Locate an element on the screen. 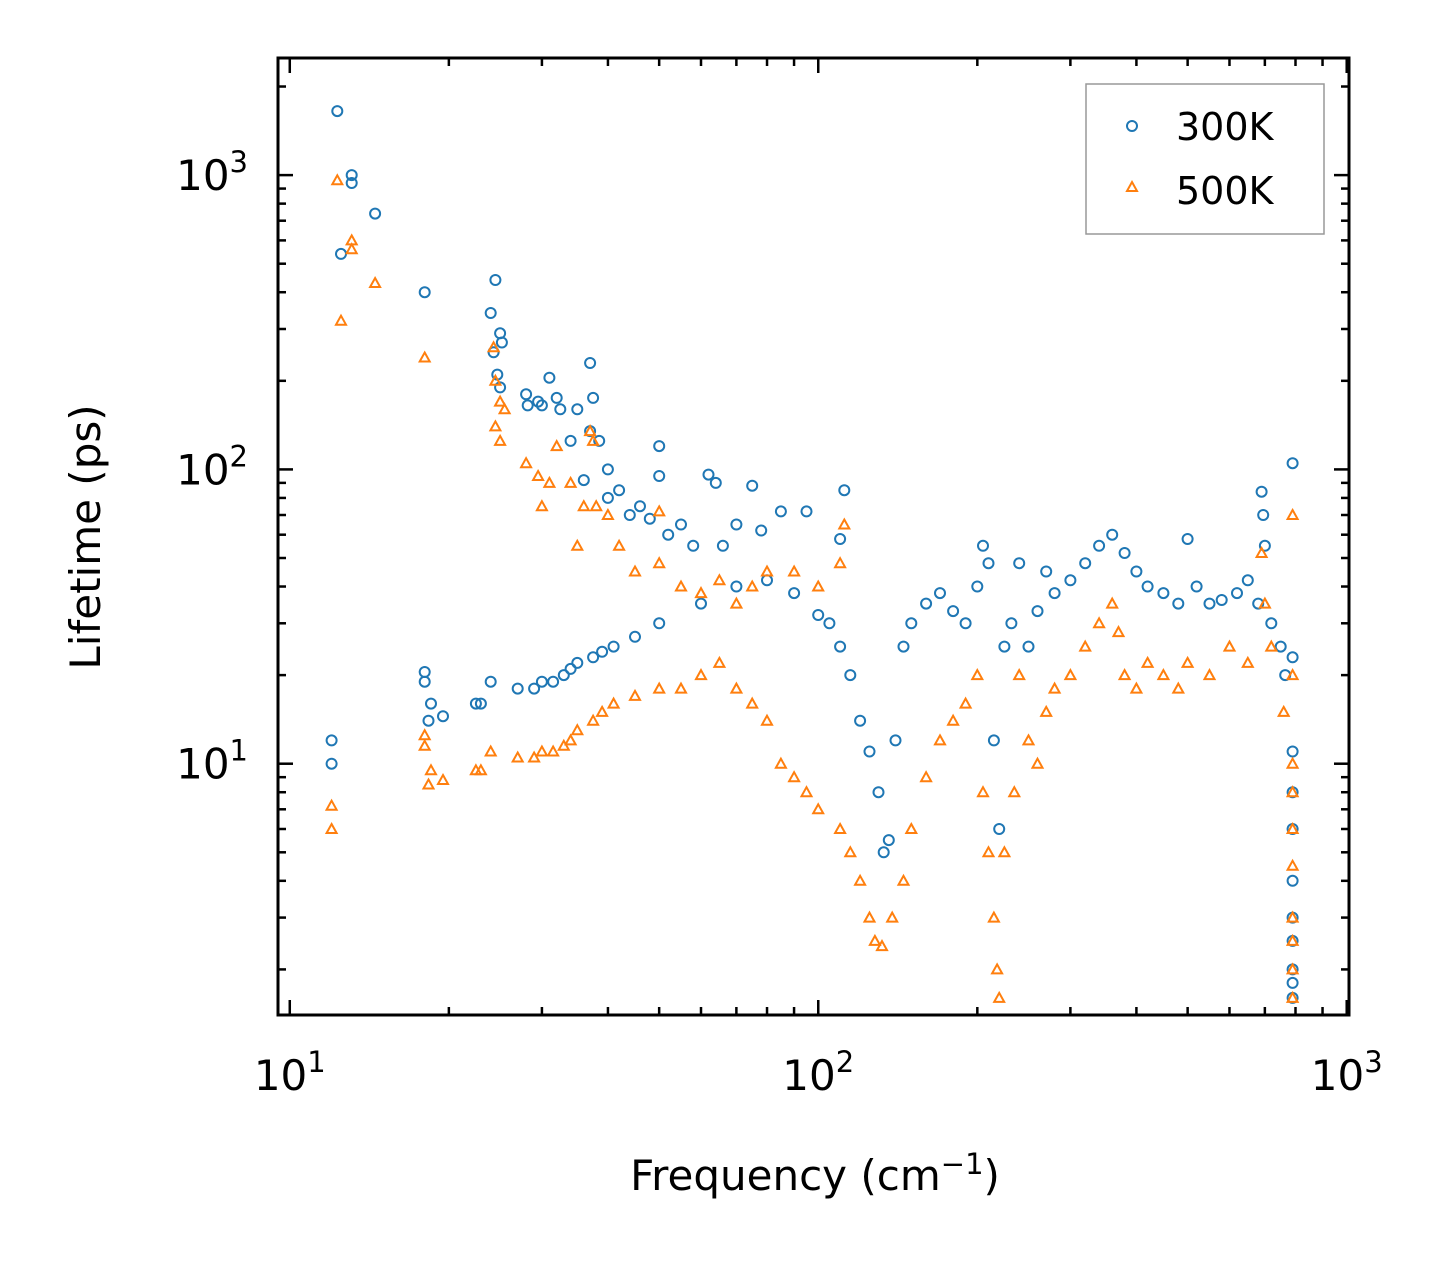 This screenshot has height=1265, width=1451. y-tick-label: 10² is located at coordinates (212, 466).